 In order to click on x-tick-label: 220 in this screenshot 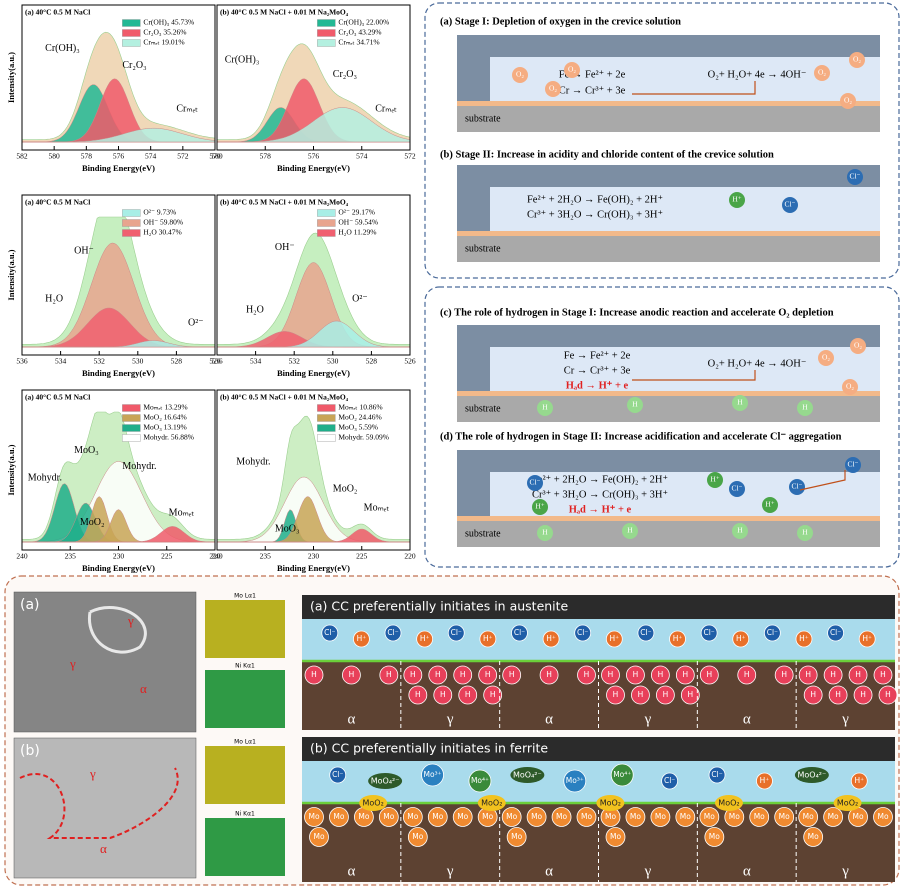, I will do `click(410, 556)`.